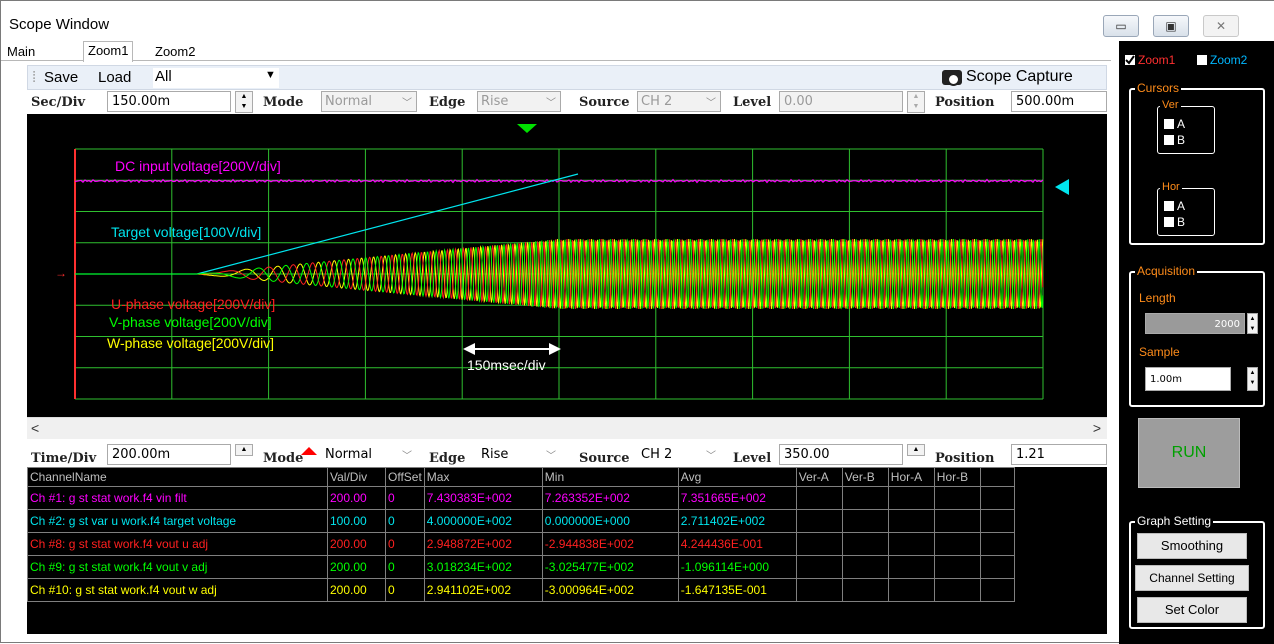  What do you see at coordinates (177, 477) in the screenshot?
I see `column-header: ChannelName` at bounding box center [177, 477].